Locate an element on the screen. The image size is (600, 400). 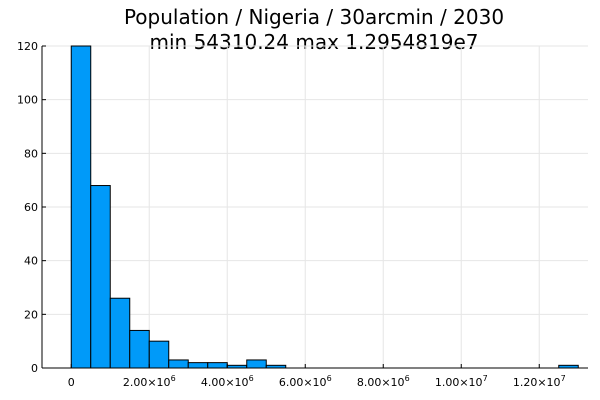
y-tick-label-3: 60 is located at coordinates (31, 207).